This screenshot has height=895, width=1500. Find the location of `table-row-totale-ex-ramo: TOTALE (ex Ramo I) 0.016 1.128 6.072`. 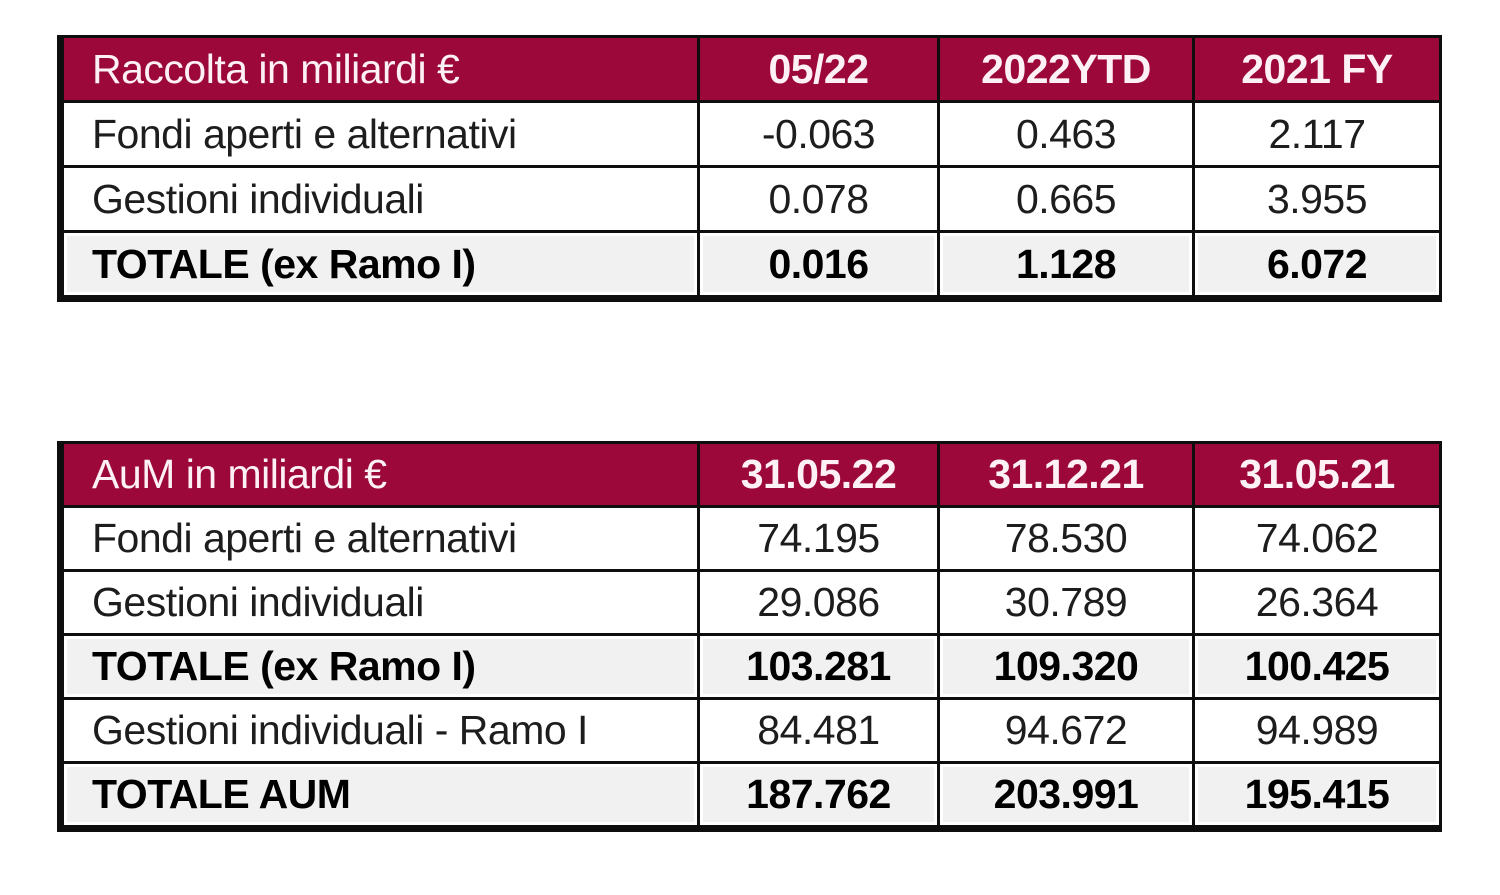

table-row-totale-ex-ramo: TOTALE (ex Ramo I) 0.016 1.128 6.072 is located at coordinates (750, 265).